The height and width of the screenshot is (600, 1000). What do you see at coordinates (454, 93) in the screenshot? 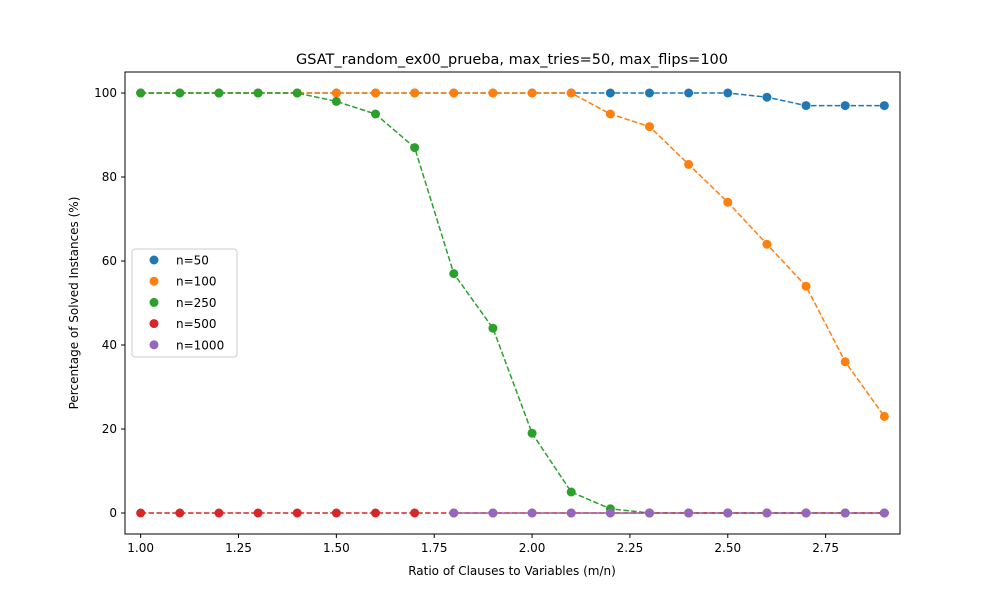
I see `data-point-n=100-8` at bounding box center [454, 93].